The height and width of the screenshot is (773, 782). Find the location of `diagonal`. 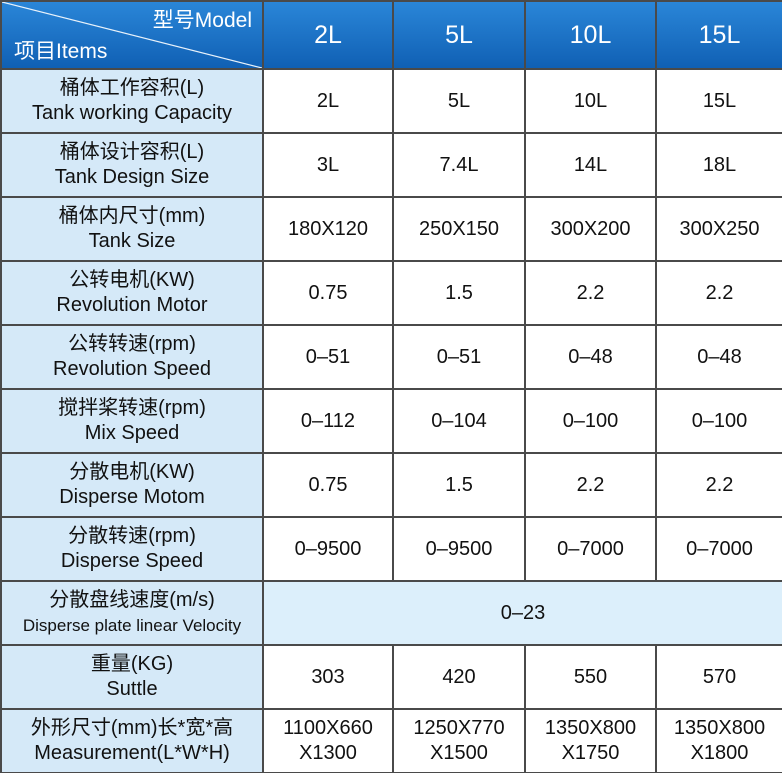

diagonal is located at coordinates (132, 35).